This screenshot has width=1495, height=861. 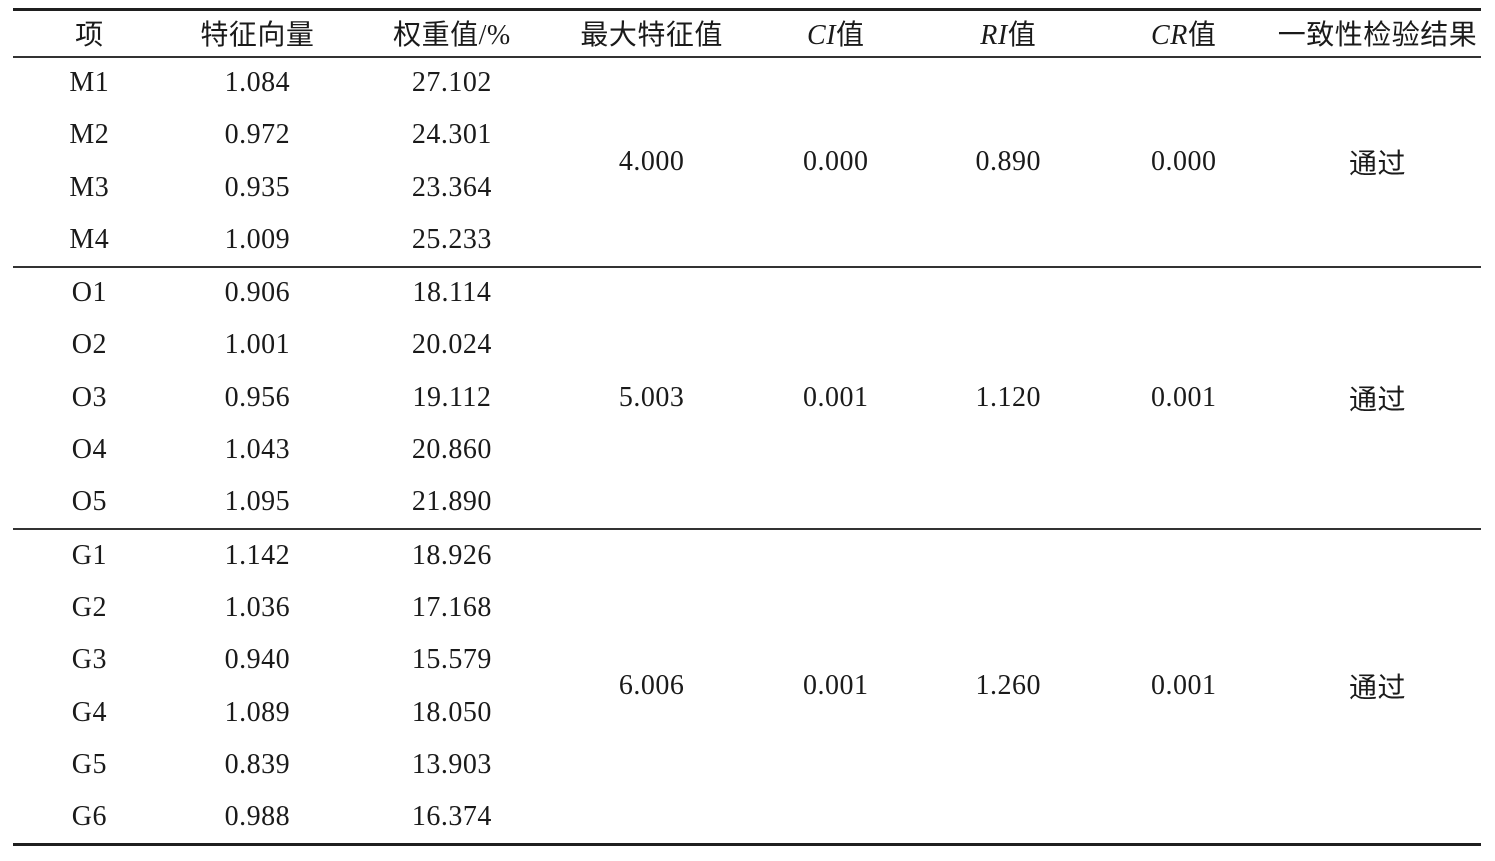 What do you see at coordinates (89, 397) in the screenshot?
I see `cell-item: O3` at bounding box center [89, 397].